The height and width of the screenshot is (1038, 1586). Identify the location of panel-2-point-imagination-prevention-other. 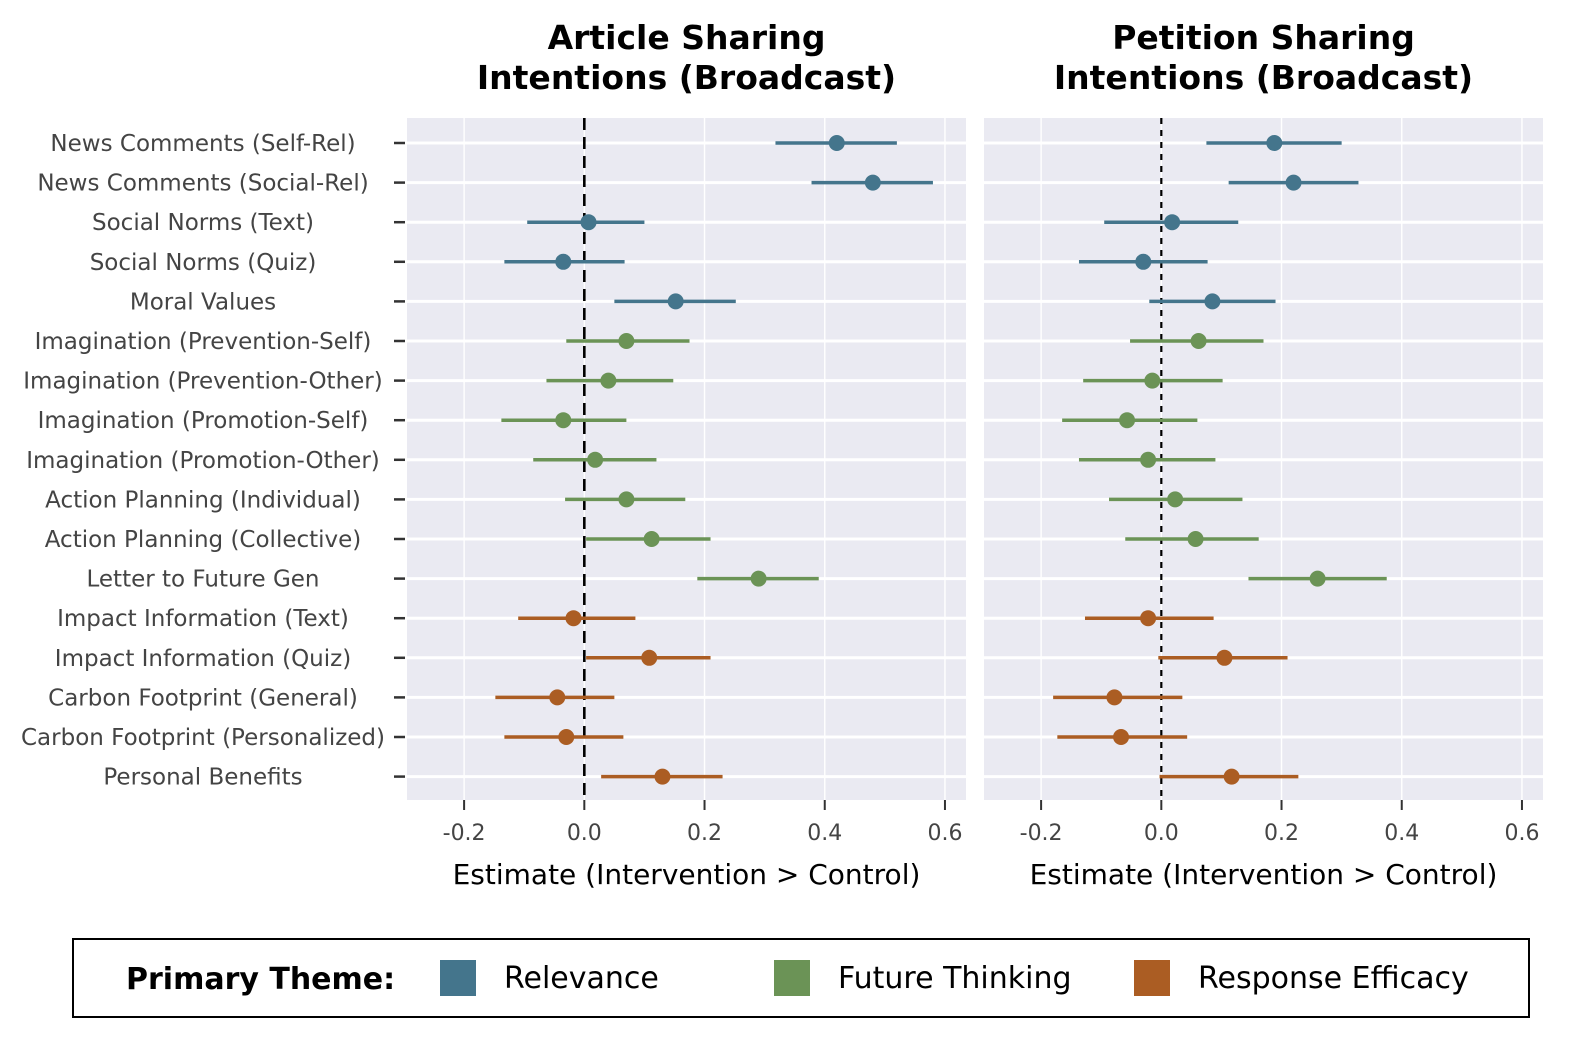
(1152, 380).